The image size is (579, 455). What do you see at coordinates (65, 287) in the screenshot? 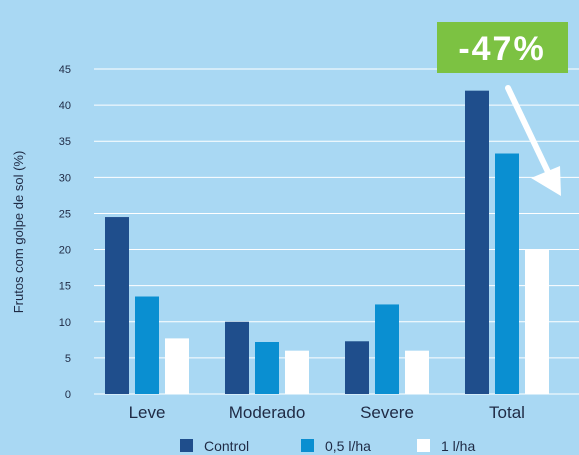
I see `y-tick-label: 15` at bounding box center [65, 287].